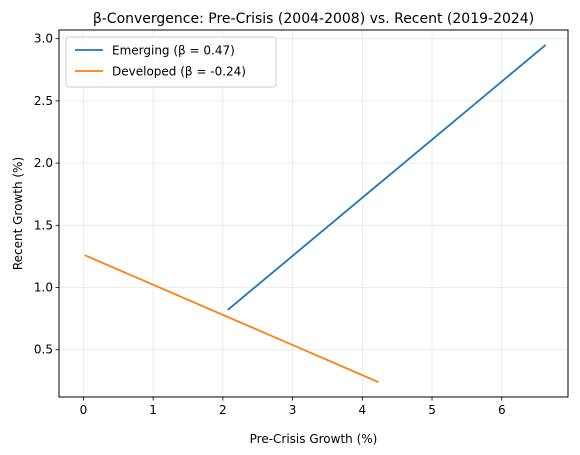 The height and width of the screenshot is (455, 580). What do you see at coordinates (43, 163) in the screenshot?
I see `y-tick-label: 2.0` at bounding box center [43, 163].